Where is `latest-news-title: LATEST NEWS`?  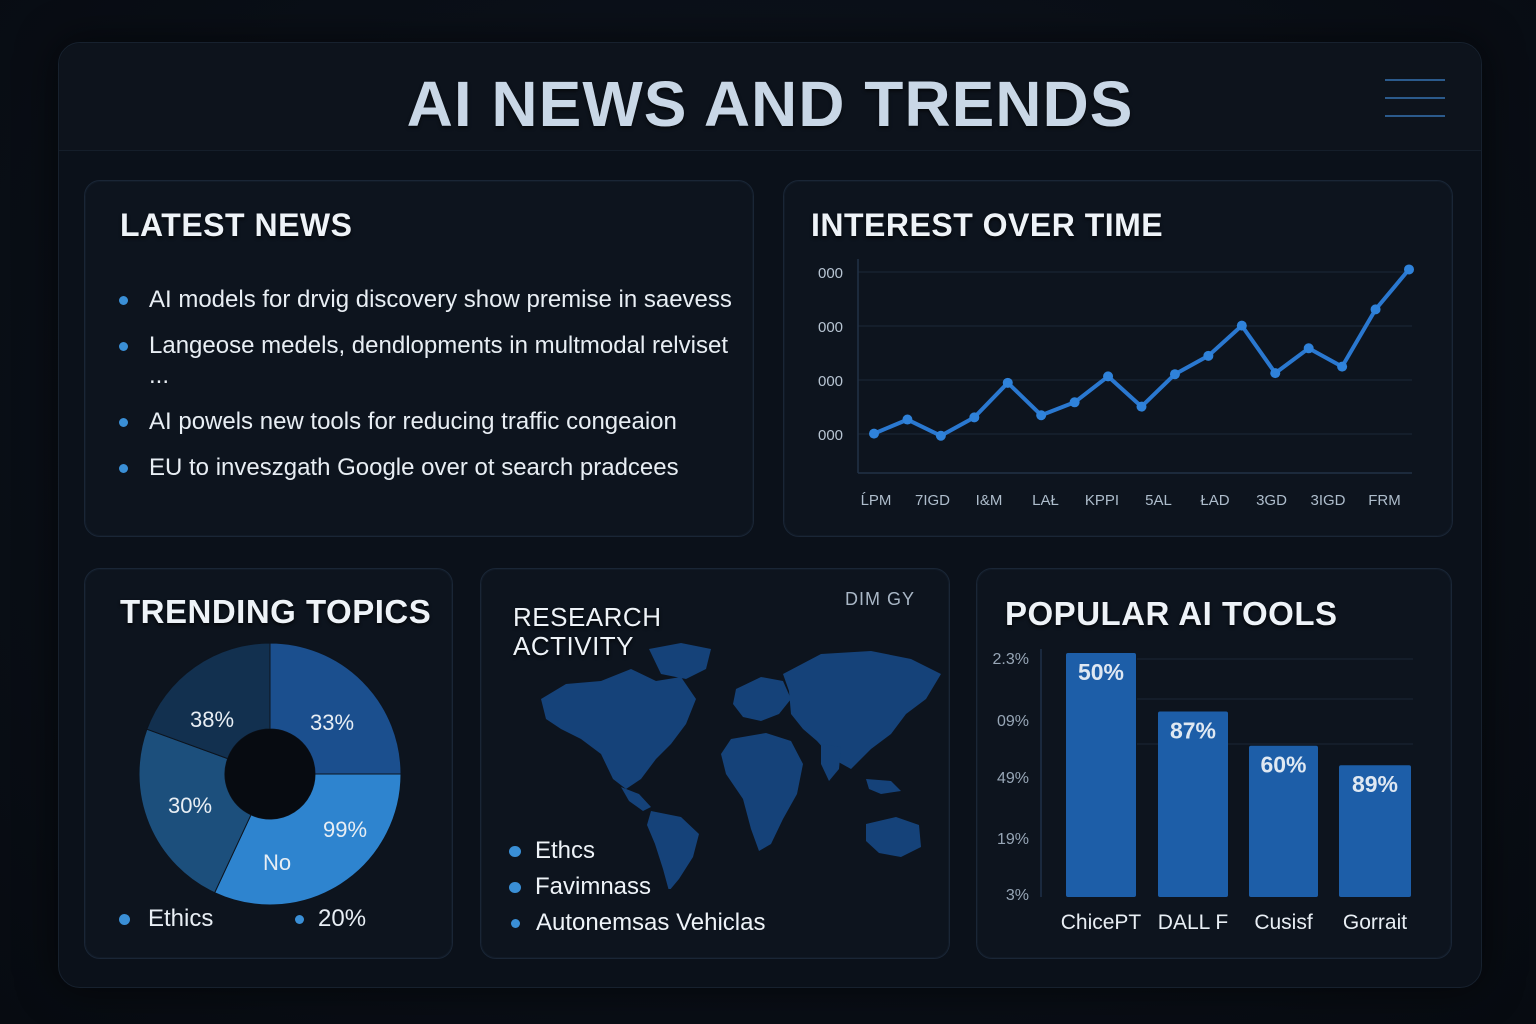 latest-news-title: LATEST NEWS is located at coordinates (236, 225).